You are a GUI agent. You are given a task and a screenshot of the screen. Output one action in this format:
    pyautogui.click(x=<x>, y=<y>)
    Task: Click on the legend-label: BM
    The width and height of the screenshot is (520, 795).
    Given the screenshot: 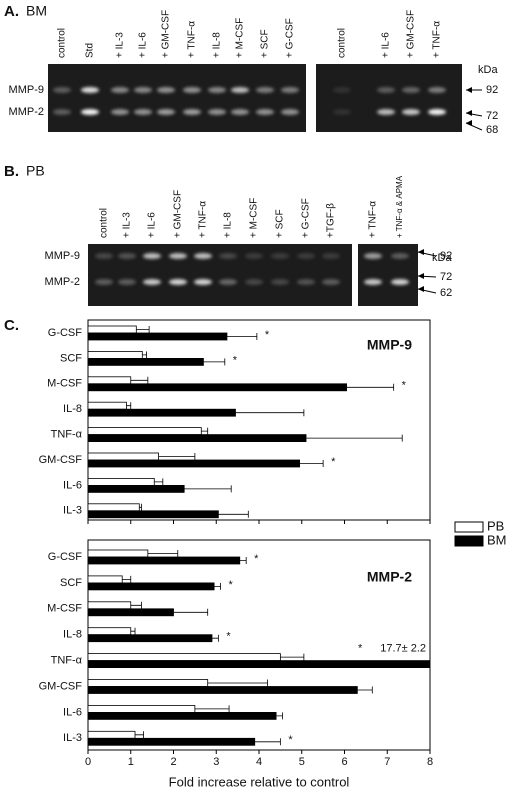 What is the action you would take?
    pyautogui.click(x=497, y=539)
    